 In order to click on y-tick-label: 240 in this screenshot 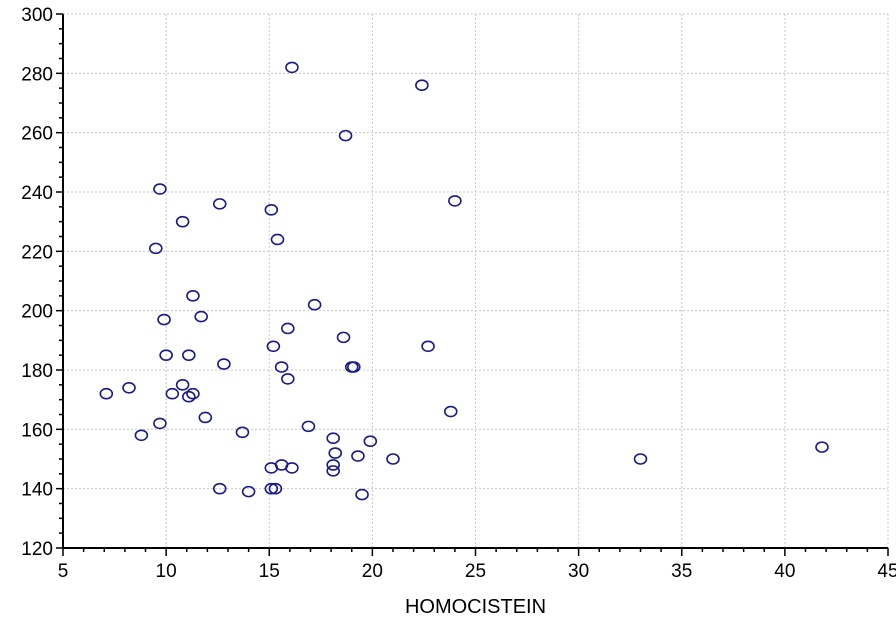, I will do `click(37, 193)`.